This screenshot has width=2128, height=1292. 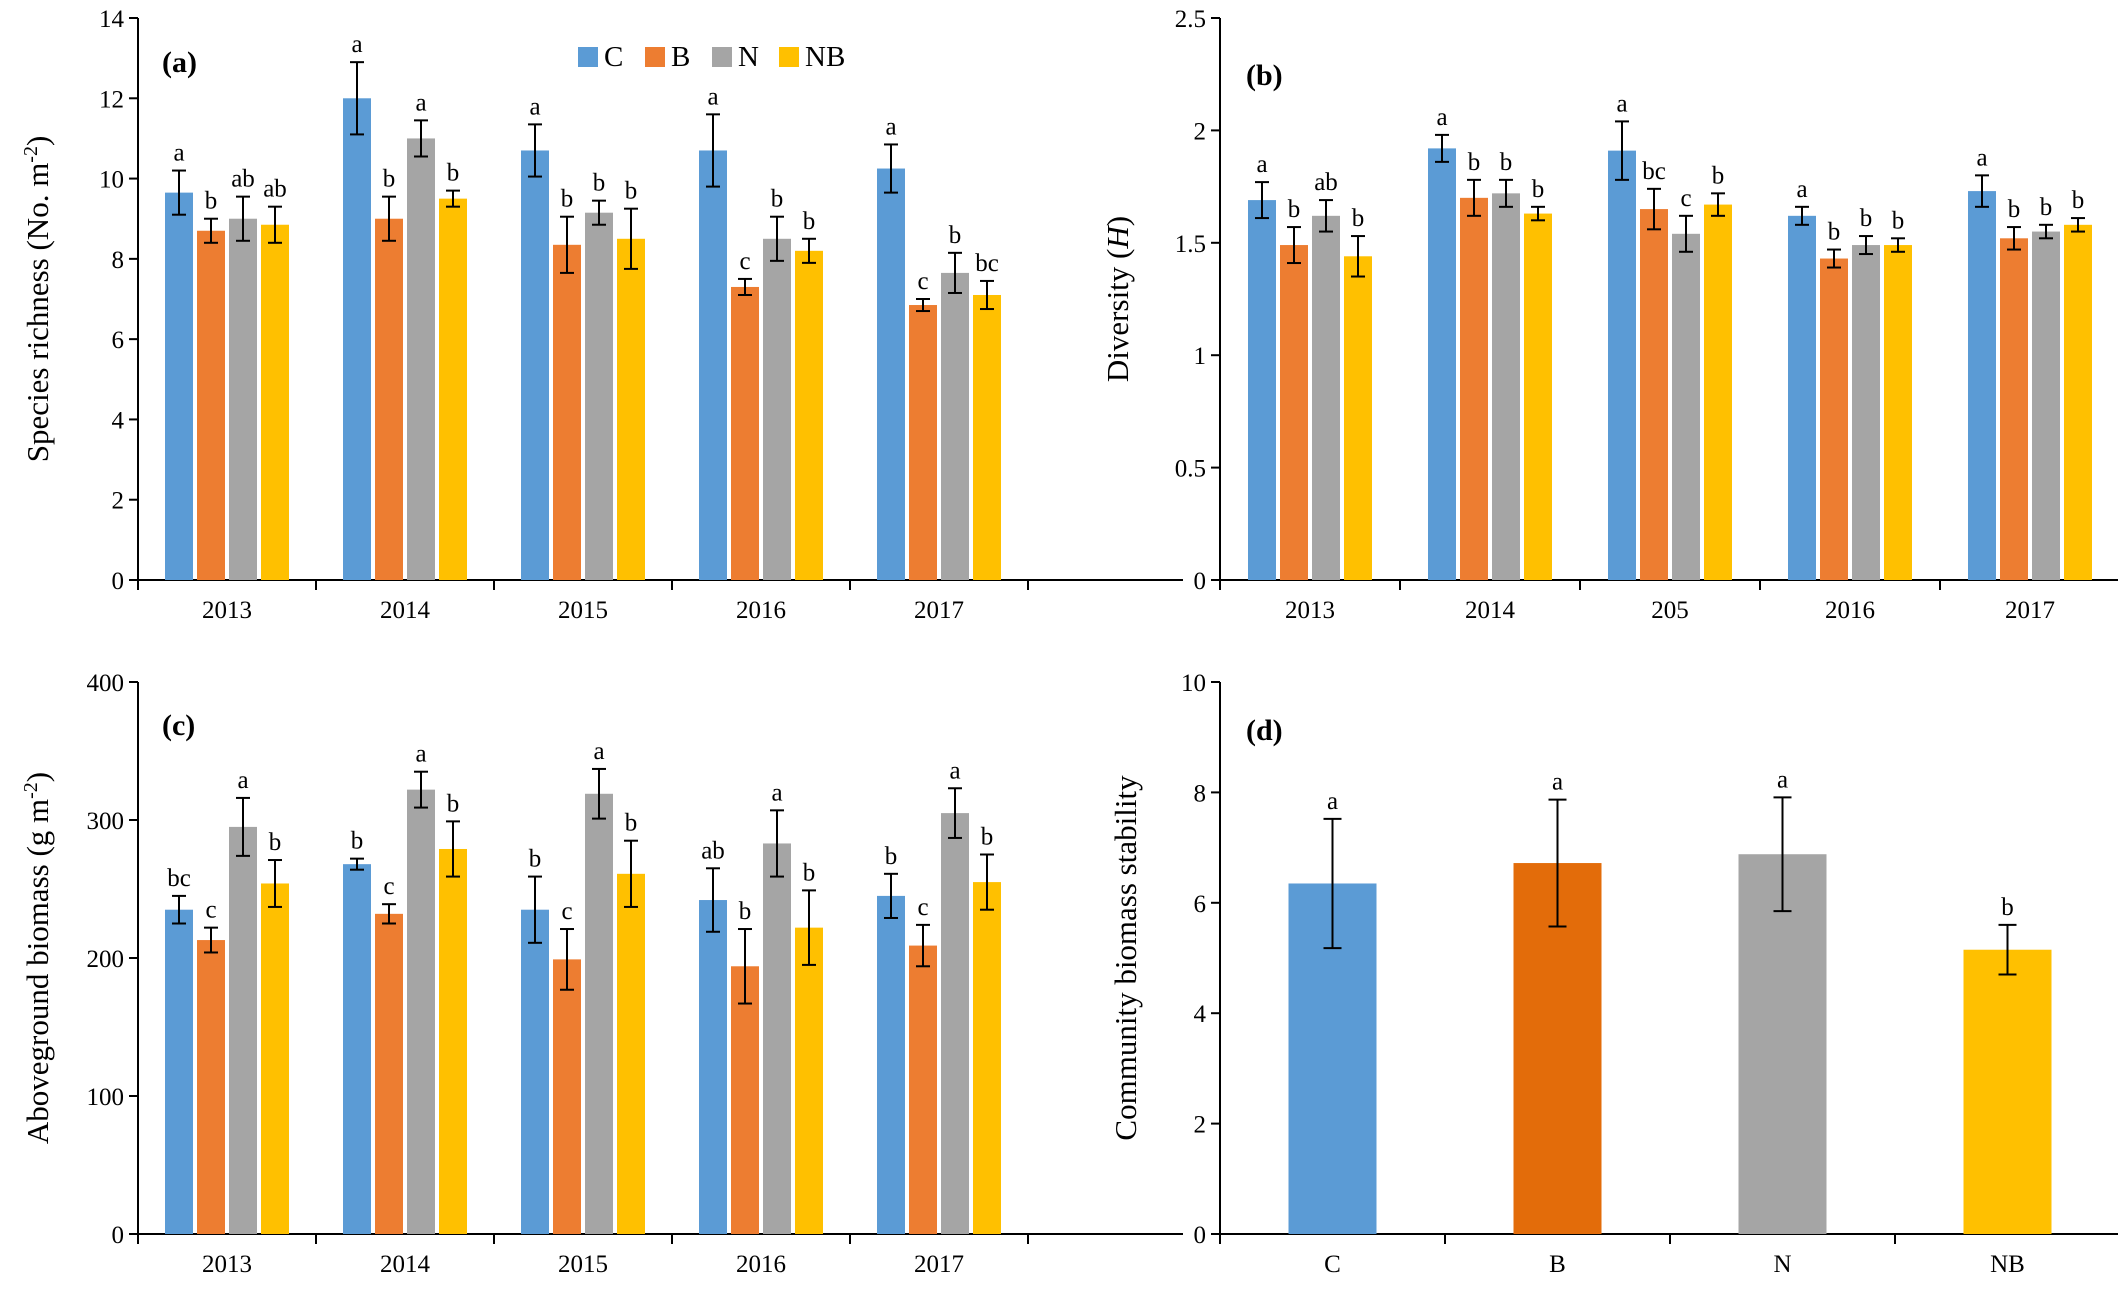 What do you see at coordinates (711, 57) in the screenshot?
I see `legend: C B N NB` at bounding box center [711, 57].